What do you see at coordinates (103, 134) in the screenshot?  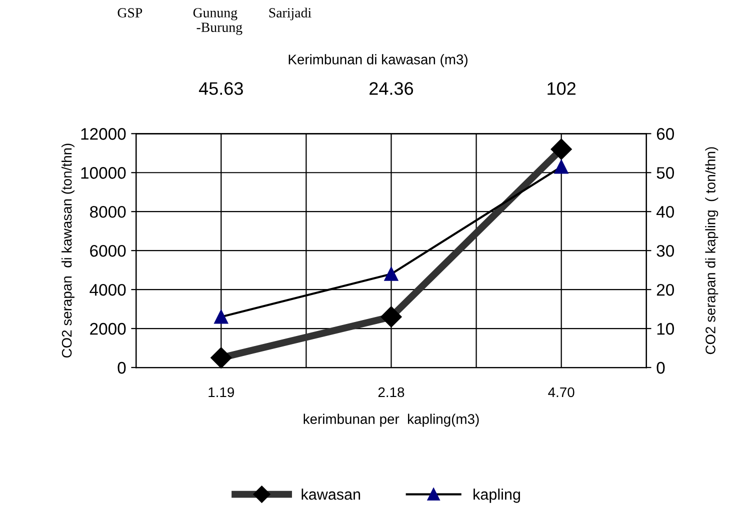 I see `y-tick-label: 12000` at bounding box center [103, 134].